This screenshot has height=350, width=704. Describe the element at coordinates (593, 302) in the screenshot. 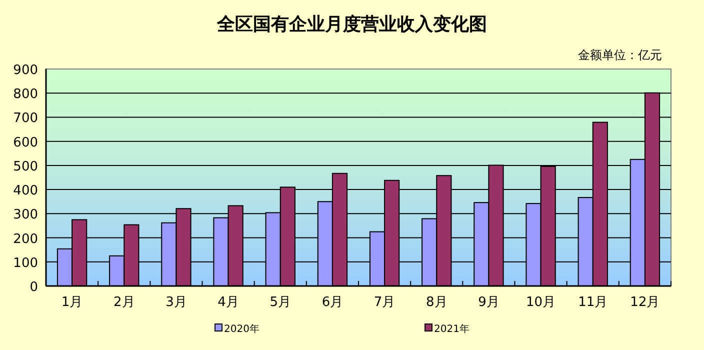

I see `x-tick-label: 11月` at that location.